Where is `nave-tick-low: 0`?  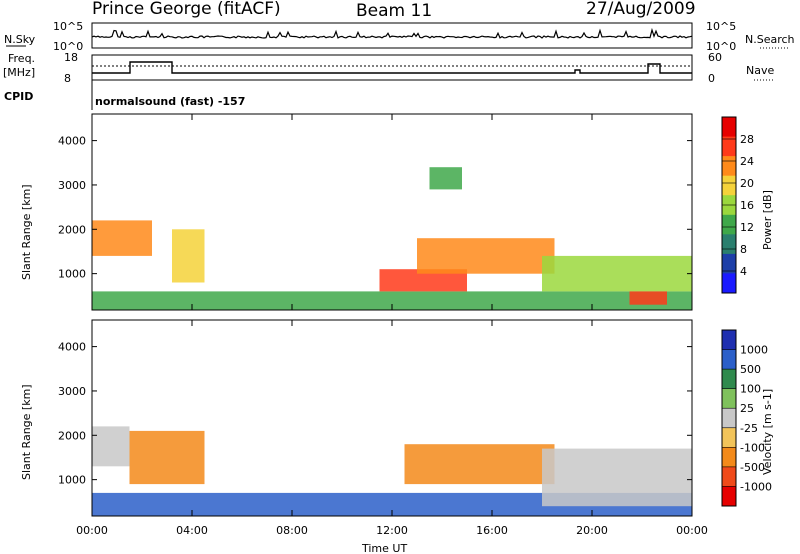 nave-tick-low: 0 is located at coordinates (711, 78).